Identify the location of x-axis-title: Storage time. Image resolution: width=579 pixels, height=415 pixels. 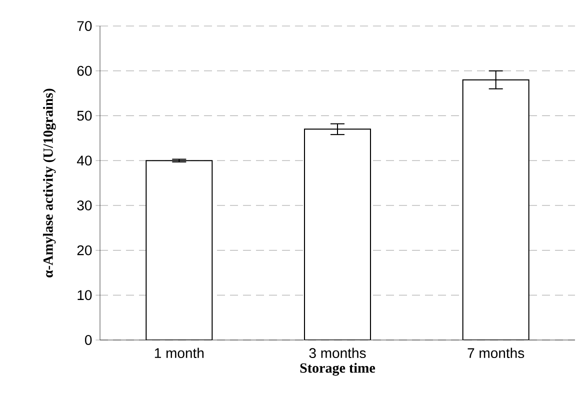
(338, 369).